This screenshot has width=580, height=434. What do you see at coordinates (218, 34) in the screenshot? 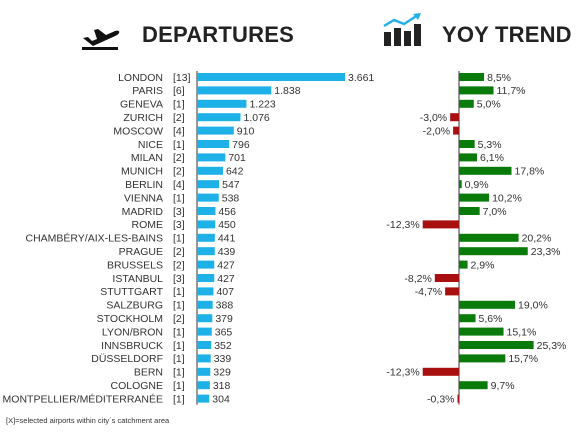
I see `departures-title: DEPARTURES` at bounding box center [218, 34].